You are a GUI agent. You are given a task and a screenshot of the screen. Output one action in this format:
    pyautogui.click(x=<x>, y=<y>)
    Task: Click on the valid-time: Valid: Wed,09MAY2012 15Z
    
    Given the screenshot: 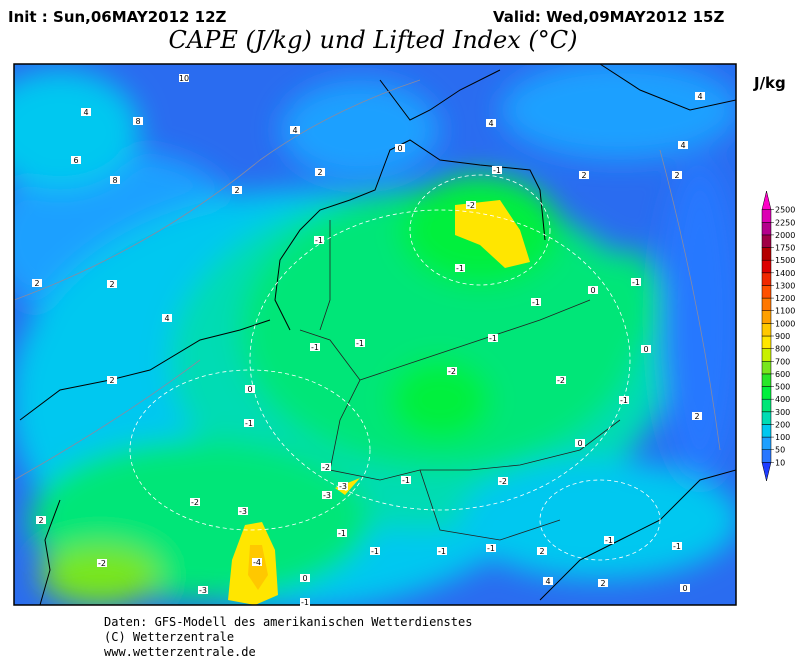 What is the action you would take?
    pyautogui.click(x=608, y=17)
    